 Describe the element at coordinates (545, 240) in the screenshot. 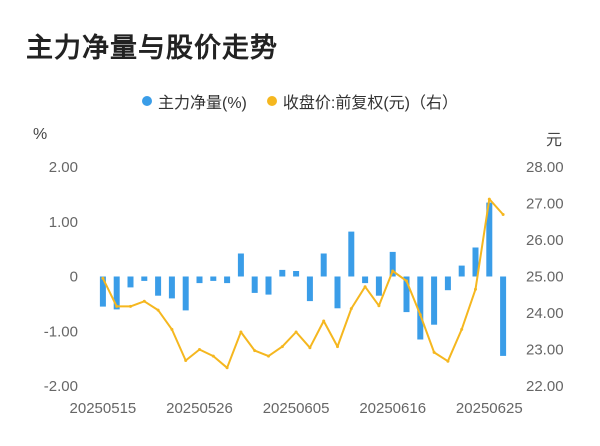

I see `right-tick-label: 26.00` at that location.